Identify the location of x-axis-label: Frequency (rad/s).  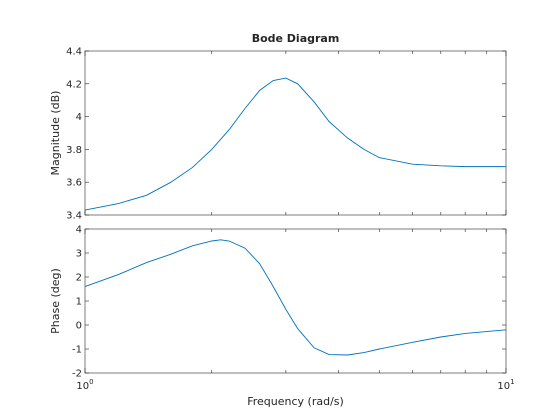
(295, 401).